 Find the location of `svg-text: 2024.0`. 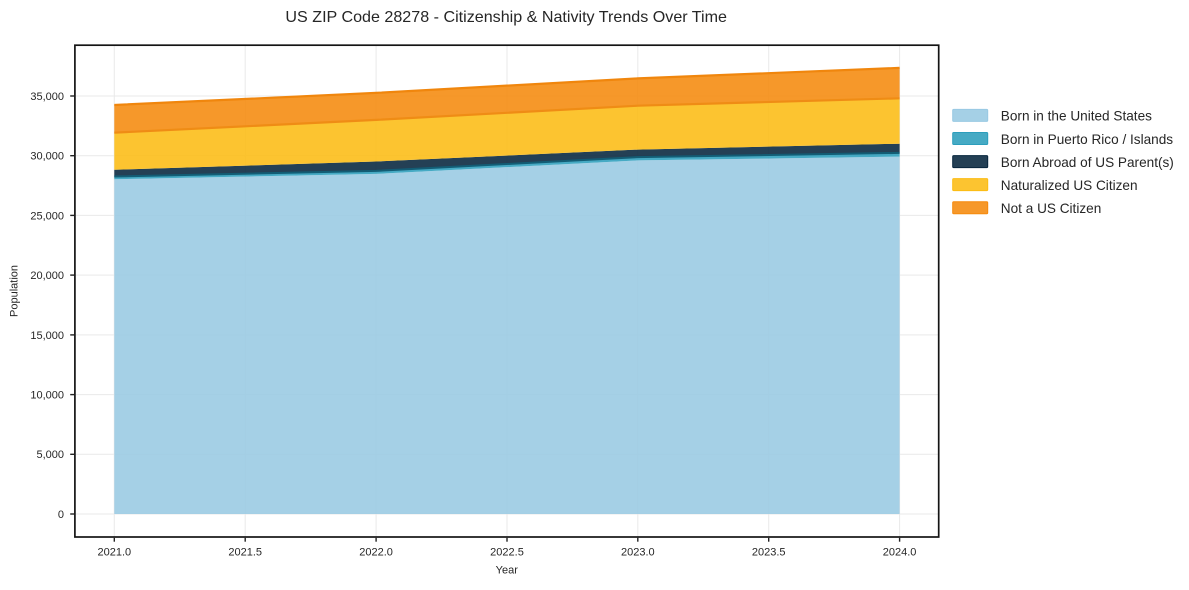

svg-text: 2024.0 is located at coordinates (900, 553).